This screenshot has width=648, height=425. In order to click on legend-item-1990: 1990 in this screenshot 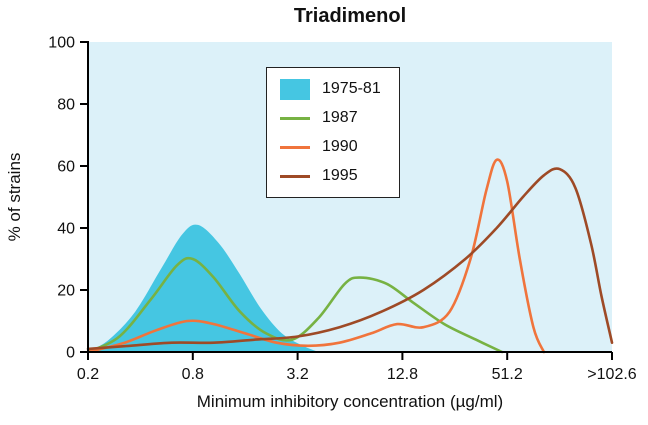, I will do `click(335, 147)`.